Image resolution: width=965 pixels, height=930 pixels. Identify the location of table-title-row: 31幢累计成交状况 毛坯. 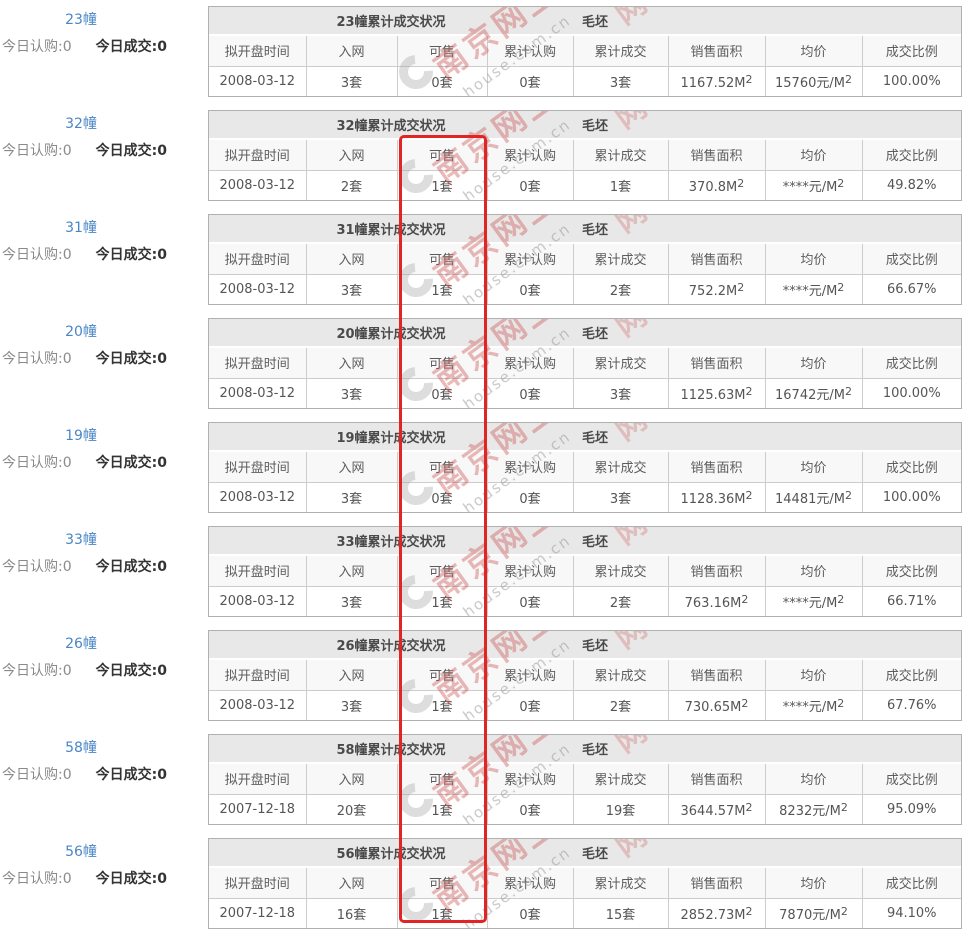
(585, 228).